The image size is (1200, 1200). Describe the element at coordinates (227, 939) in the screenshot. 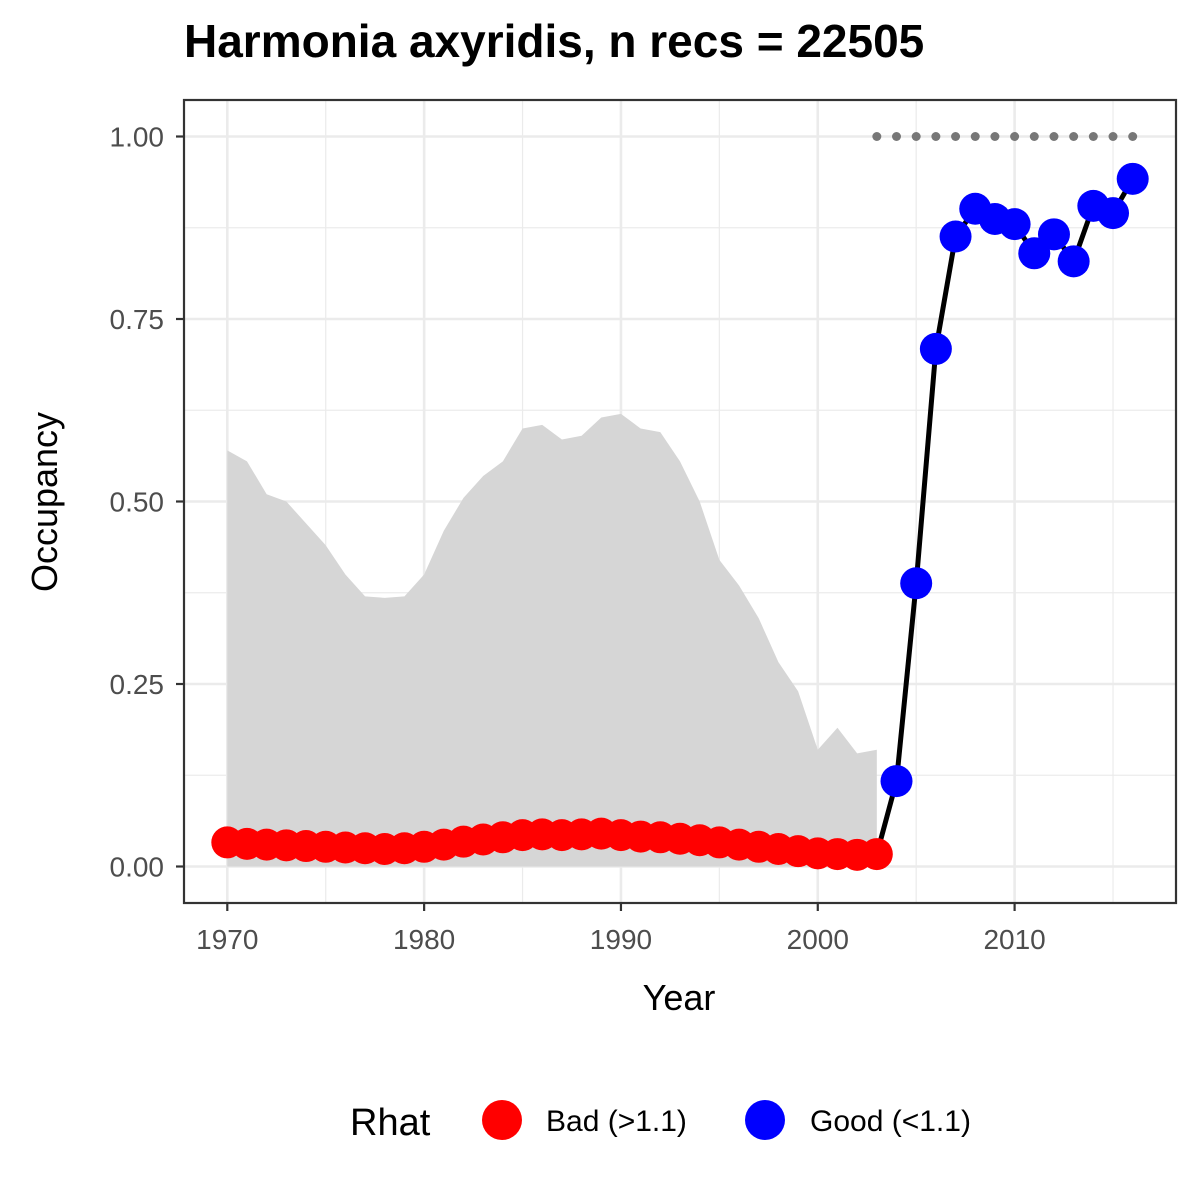

I see `x-tick-label: 1970` at that location.